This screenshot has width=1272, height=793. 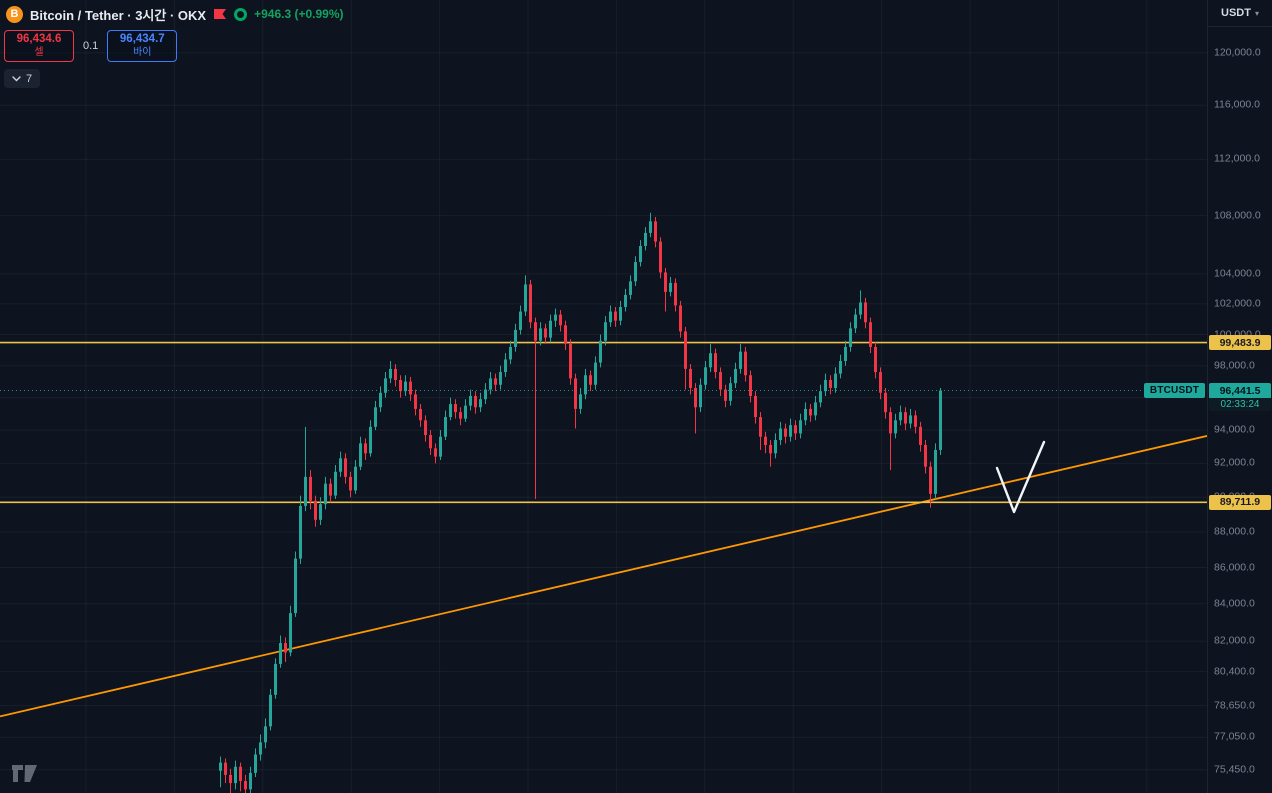 What do you see at coordinates (1234, 567) in the screenshot?
I see `axis-price-label: 86,000.0` at bounding box center [1234, 567].